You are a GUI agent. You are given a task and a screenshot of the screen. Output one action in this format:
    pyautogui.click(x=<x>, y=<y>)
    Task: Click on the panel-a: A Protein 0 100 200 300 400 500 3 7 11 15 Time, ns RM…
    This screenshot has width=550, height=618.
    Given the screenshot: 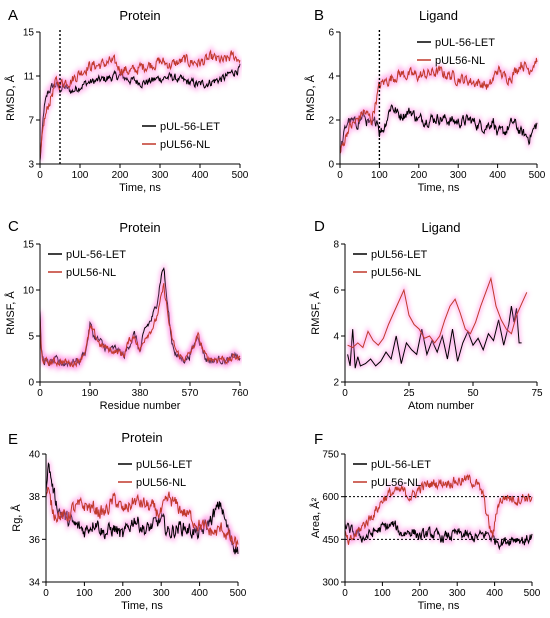 What is the action you would take?
    pyautogui.click(x=126, y=100)
    